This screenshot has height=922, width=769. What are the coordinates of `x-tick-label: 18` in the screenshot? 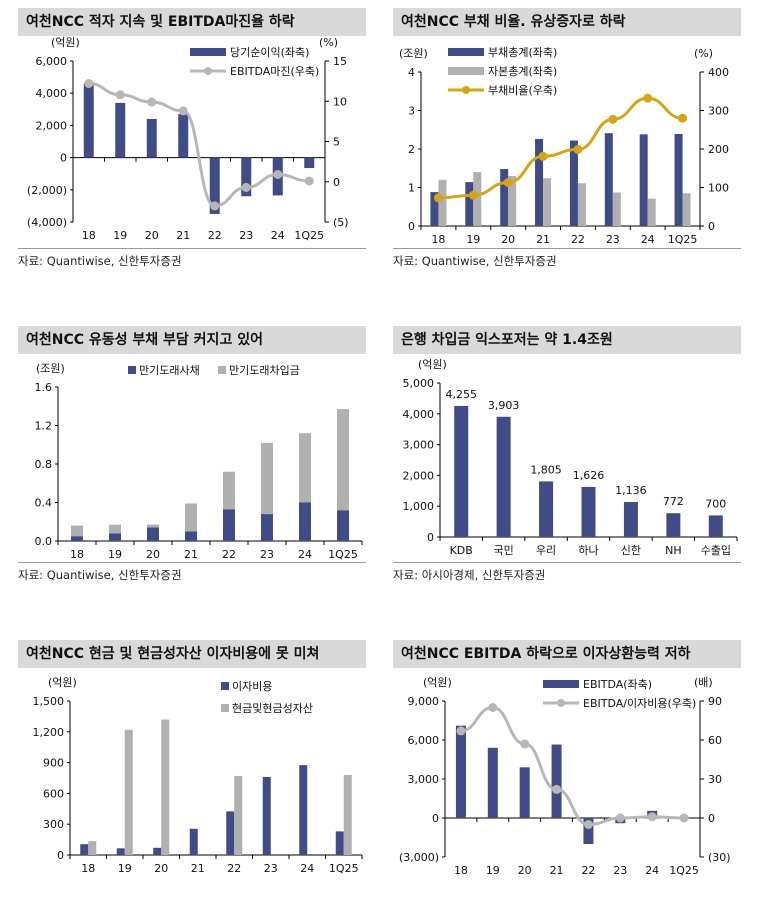 It's located at (438, 239).